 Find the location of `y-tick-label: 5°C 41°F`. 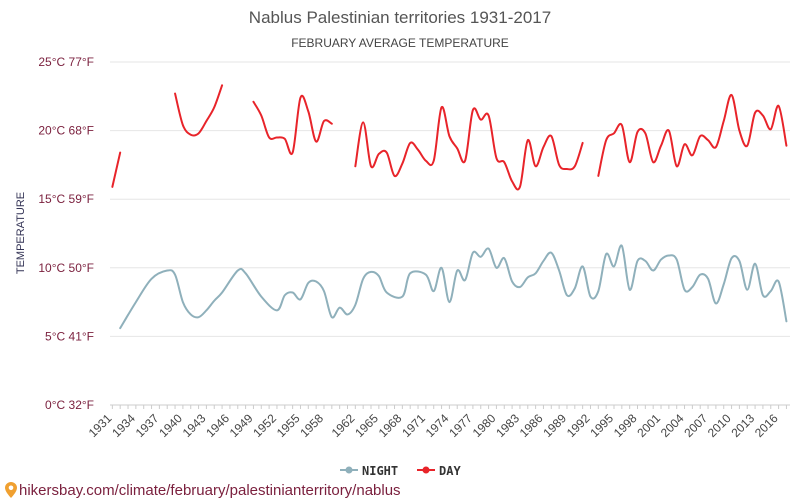

y-tick-label: 5°C 41°F is located at coordinates (69, 336).